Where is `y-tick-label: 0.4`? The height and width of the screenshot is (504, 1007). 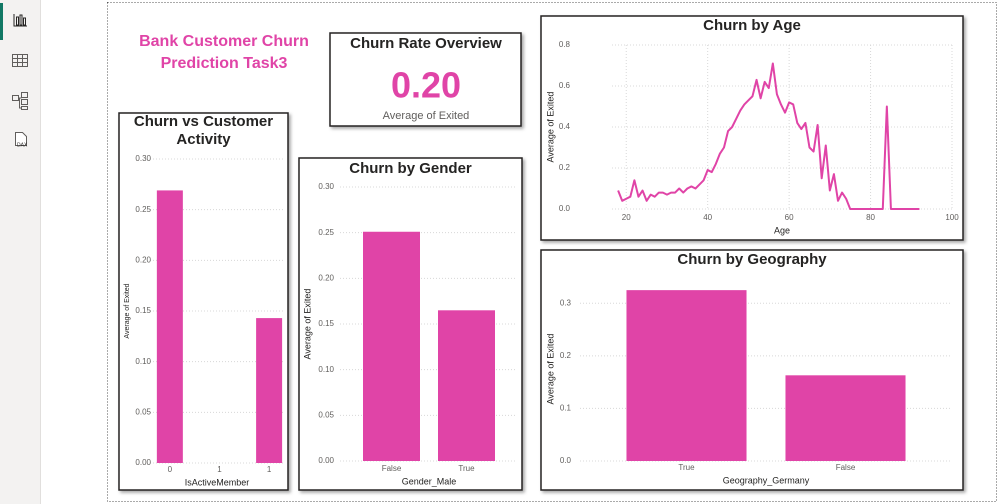 y-tick-label: 0.4 is located at coordinates (565, 126).